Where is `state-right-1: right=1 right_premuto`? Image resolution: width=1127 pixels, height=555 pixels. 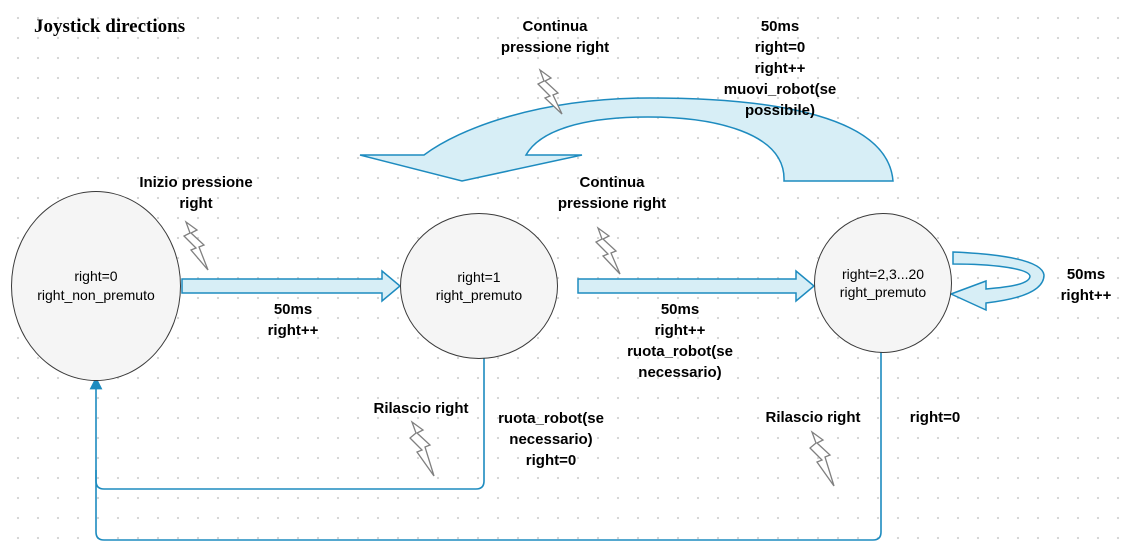 state-right-1: right=1 right_premuto is located at coordinates (479, 286).